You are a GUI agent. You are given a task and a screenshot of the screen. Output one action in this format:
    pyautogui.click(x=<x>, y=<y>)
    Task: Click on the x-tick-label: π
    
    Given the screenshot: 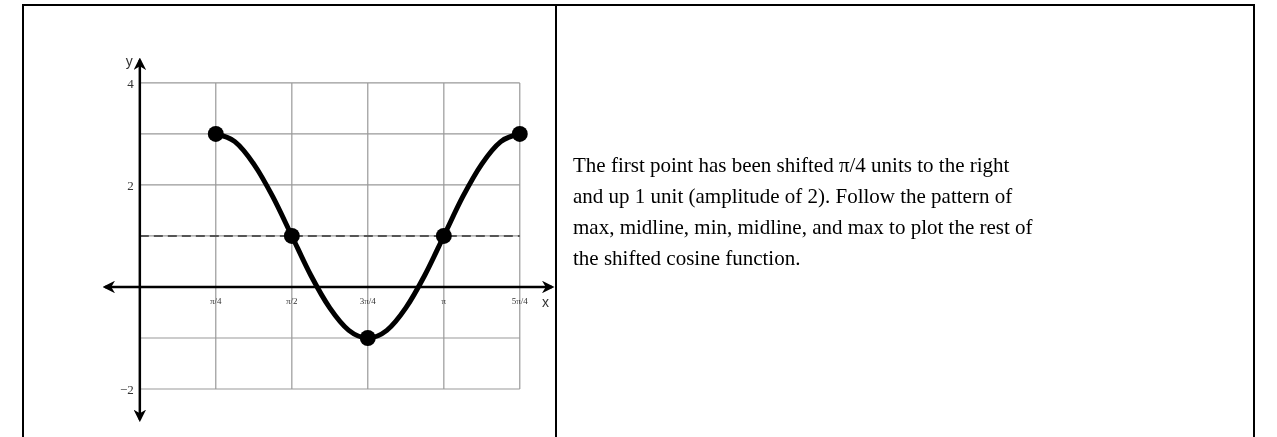 What is the action you would take?
    pyautogui.click(x=444, y=300)
    